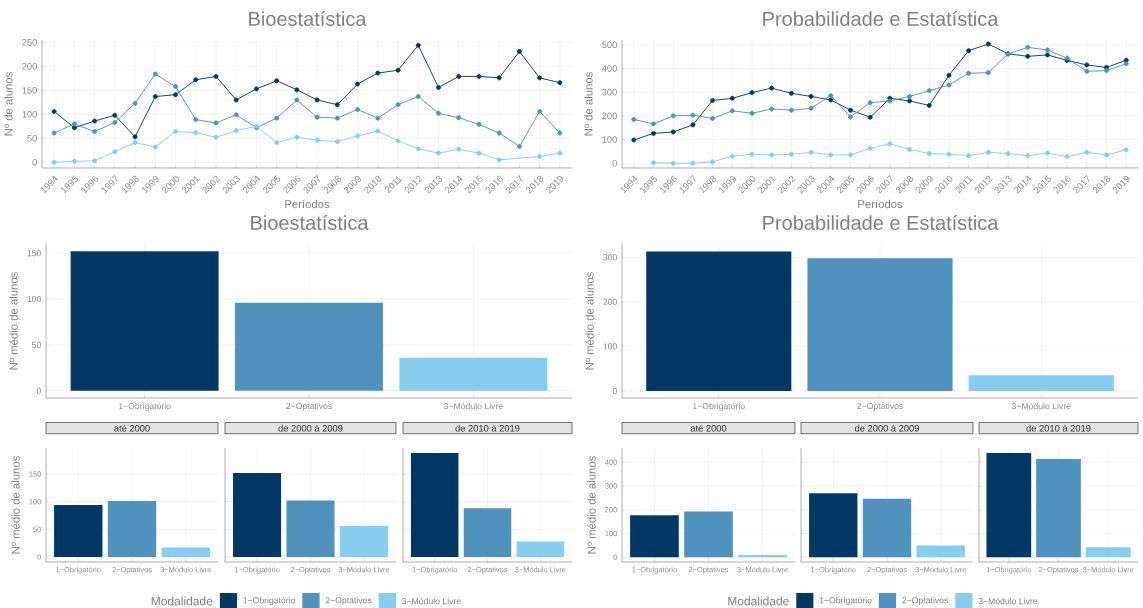  I want to click on y-tick-label: 400, so click(609, 68).